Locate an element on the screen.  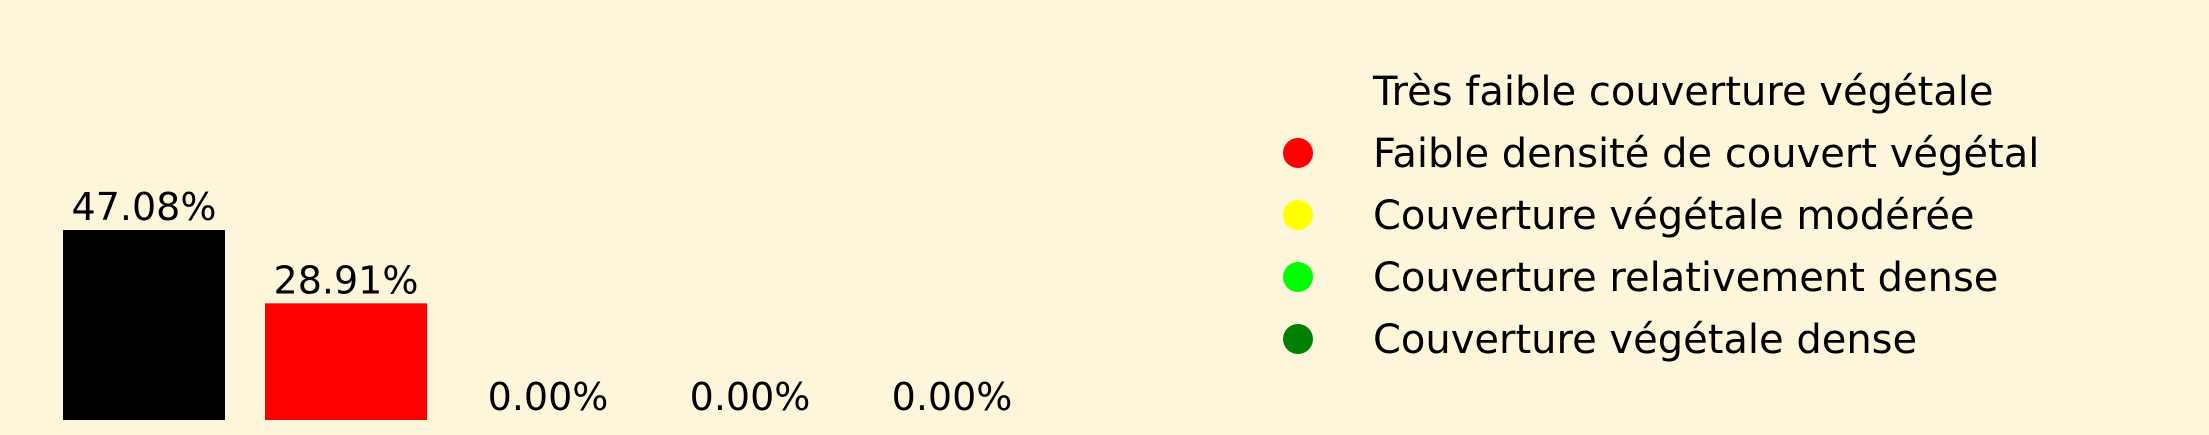
bar-value-label-4: 0.00% is located at coordinates (750, 397).